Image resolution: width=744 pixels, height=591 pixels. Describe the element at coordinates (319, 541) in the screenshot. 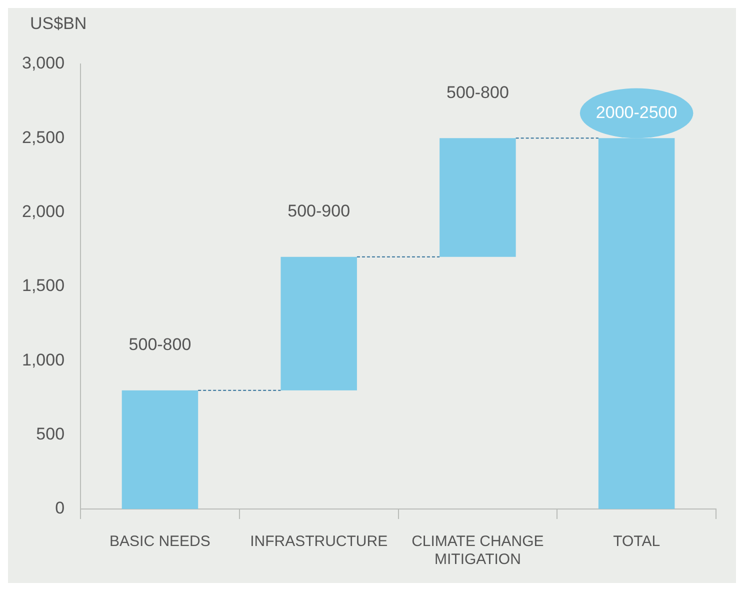

I see `x-tick-label: INFRASTRUCTURE` at that location.